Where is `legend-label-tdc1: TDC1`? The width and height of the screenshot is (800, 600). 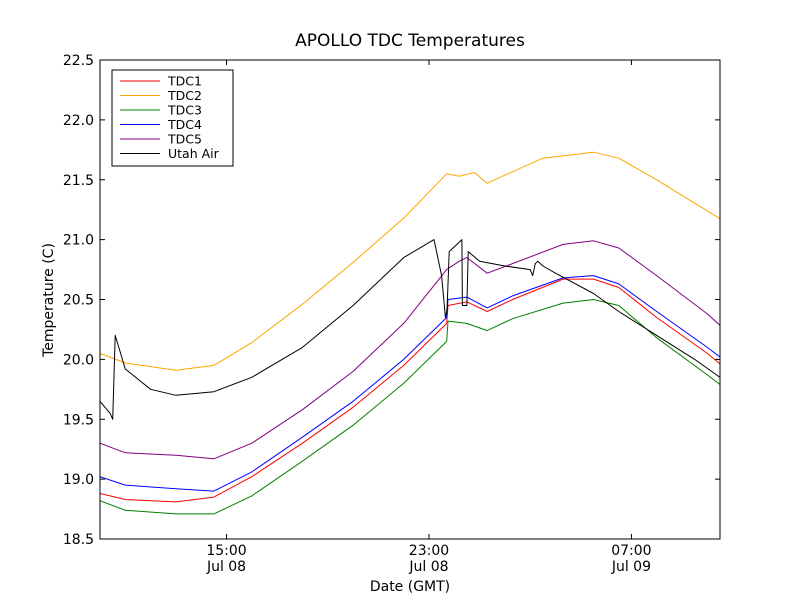
legend-label-tdc1: TDC1 is located at coordinates (184, 81).